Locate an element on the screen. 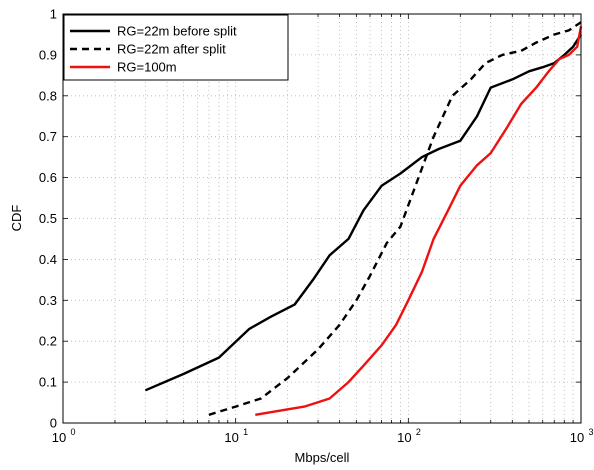 The width and height of the screenshot is (594, 470). x-tick-label-exponent: 1 is located at coordinates (245, 432).